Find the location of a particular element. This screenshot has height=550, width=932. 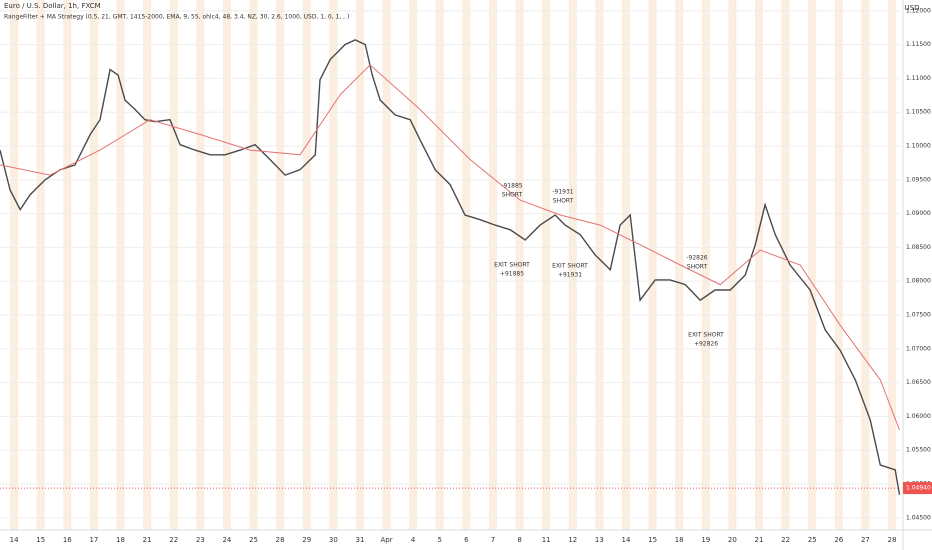

y-tick-label: 1.04500 is located at coordinates (918, 517).